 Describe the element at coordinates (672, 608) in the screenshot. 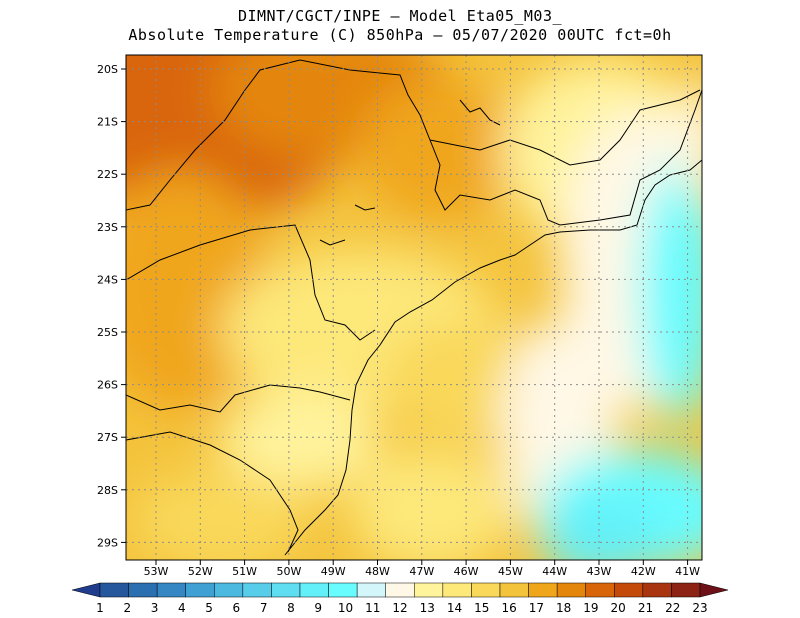

I see `colorbar-label: 22` at that location.